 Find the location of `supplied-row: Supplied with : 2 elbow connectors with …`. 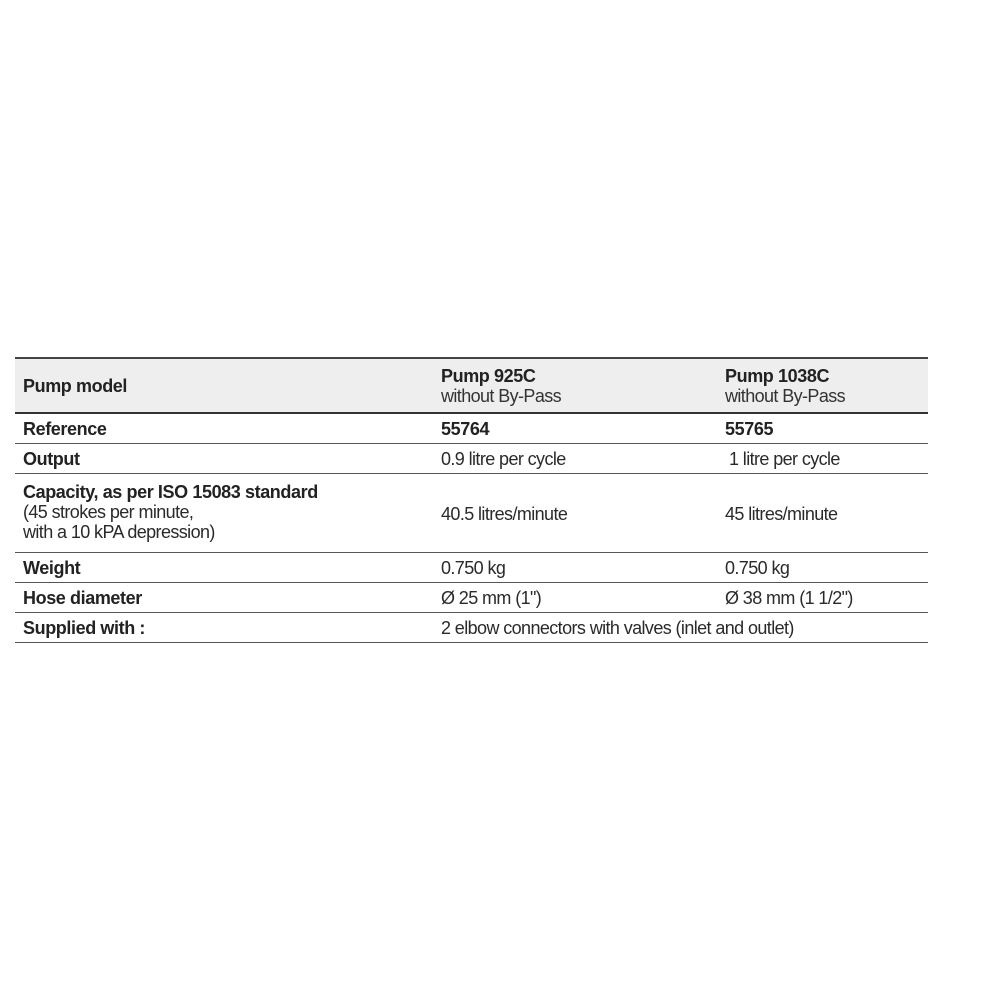

supplied-row: Supplied with : 2 elbow connectors with … is located at coordinates (471, 628).